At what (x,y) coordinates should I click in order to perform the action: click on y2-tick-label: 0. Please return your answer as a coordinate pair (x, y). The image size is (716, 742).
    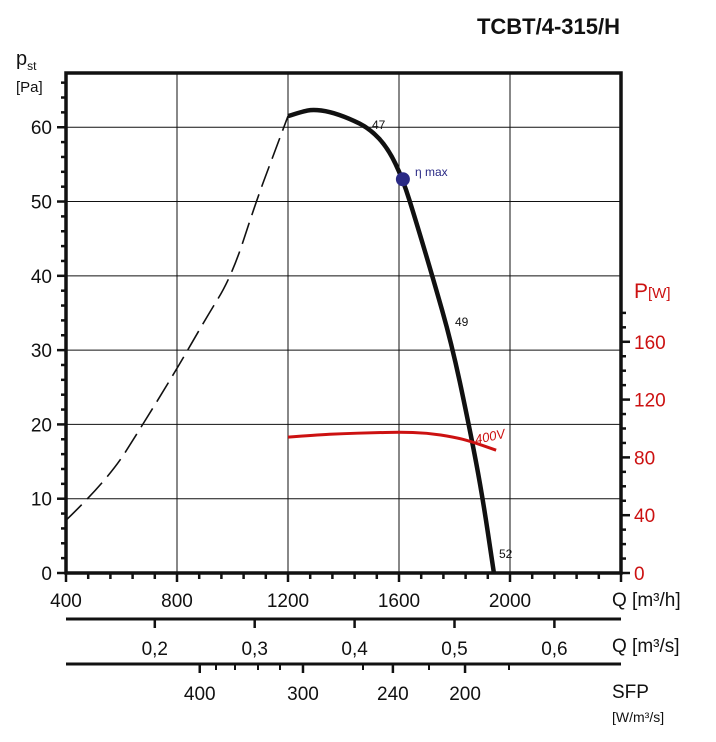
    Looking at the image, I should click on (639, 574).